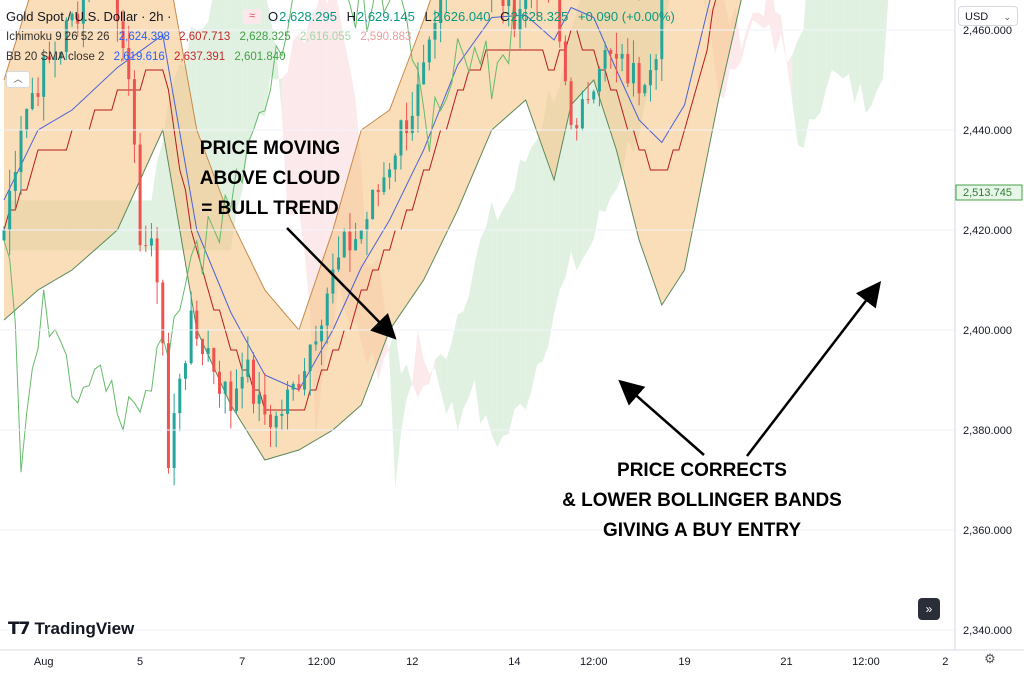 The width and height of the screenshot is (1024, 674). What do you see at coordinates (18, 79) in the screenshot?
I see `collapse-legend-button: ︿` at bounding box center [18, 79].